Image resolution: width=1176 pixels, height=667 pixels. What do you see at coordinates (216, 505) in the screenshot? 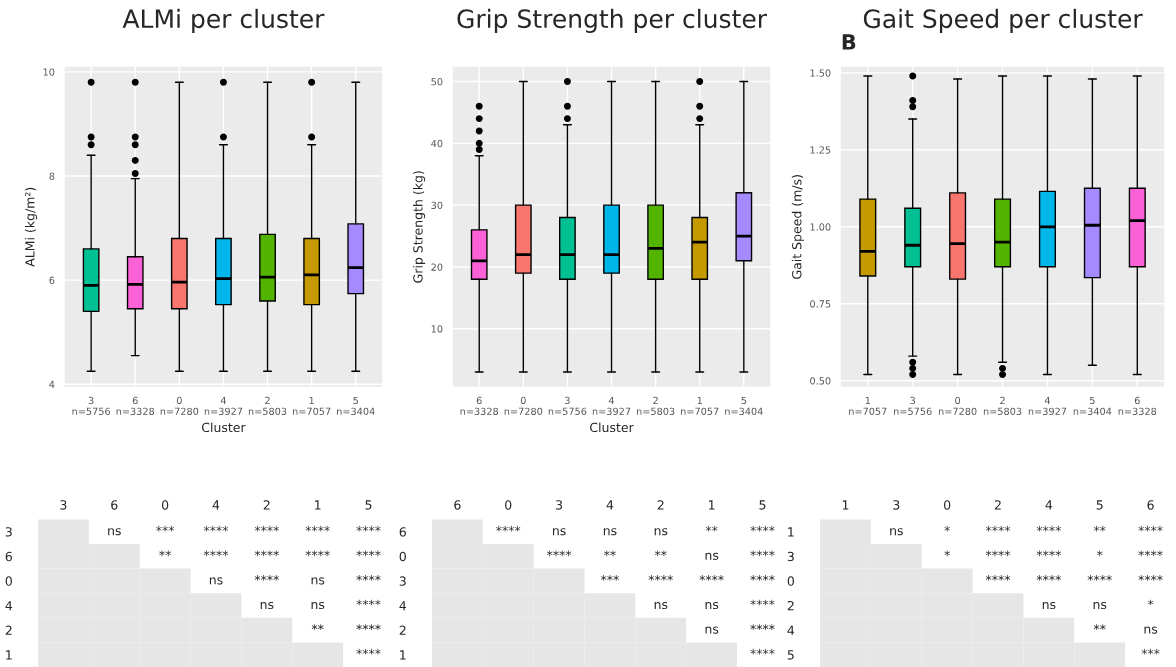
I see `x-tick-label: 4` at bounding box center [216, 505].